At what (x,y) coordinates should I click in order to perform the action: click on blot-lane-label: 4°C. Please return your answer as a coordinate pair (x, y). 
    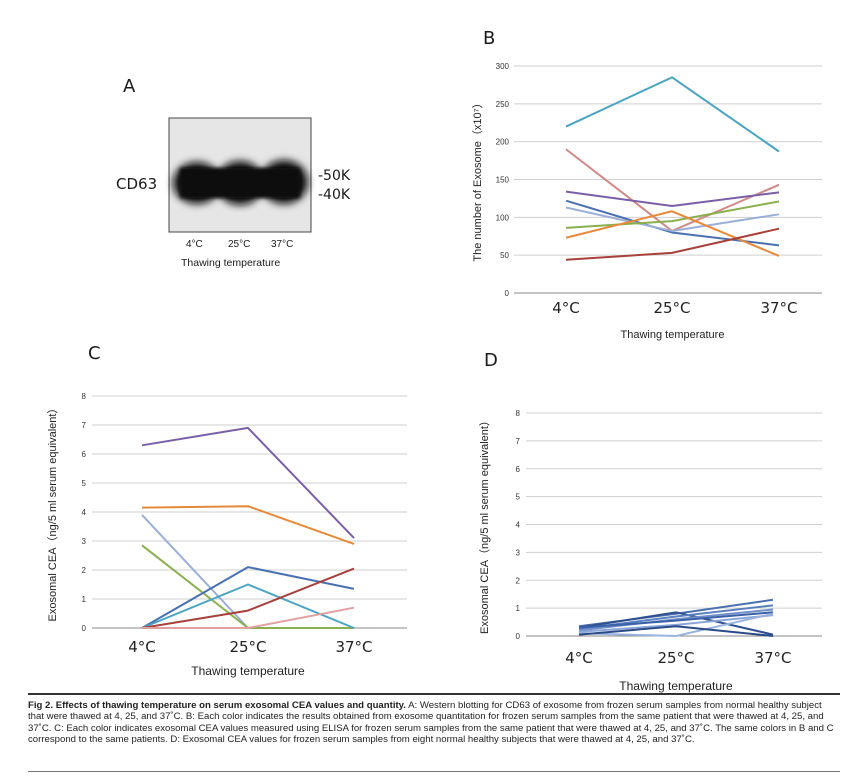
    Looking at the image, I should click on (194, 244).